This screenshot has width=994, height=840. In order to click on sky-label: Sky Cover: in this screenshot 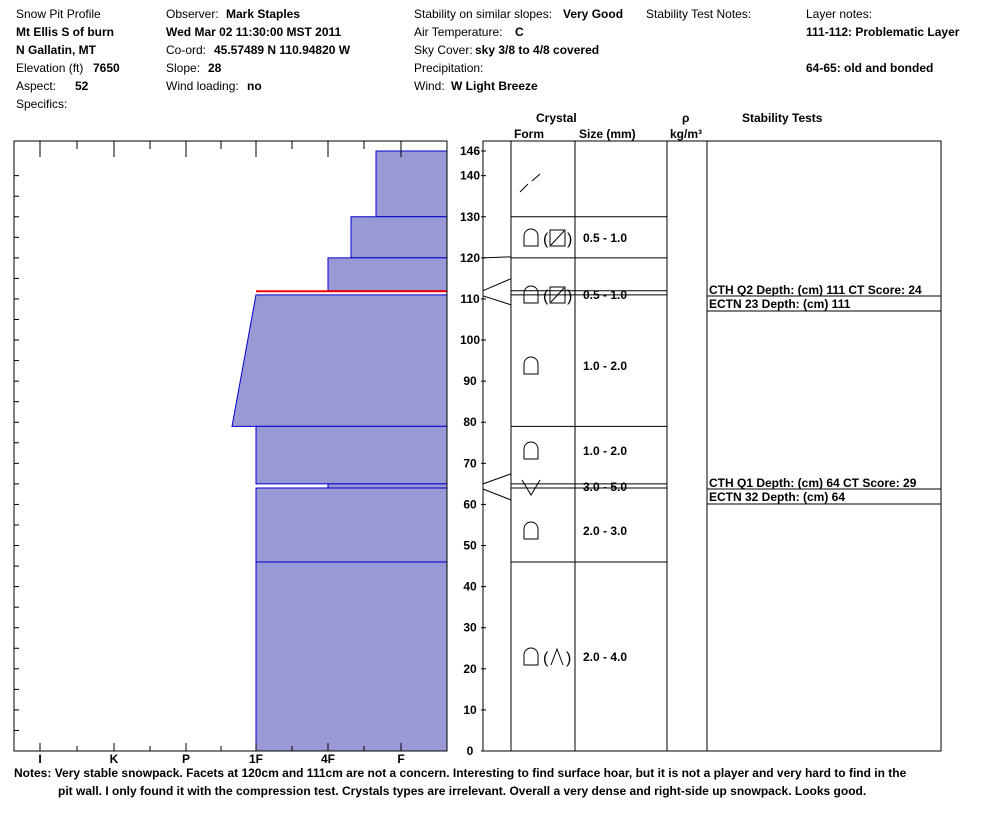, I will do `click(443, 50)`.